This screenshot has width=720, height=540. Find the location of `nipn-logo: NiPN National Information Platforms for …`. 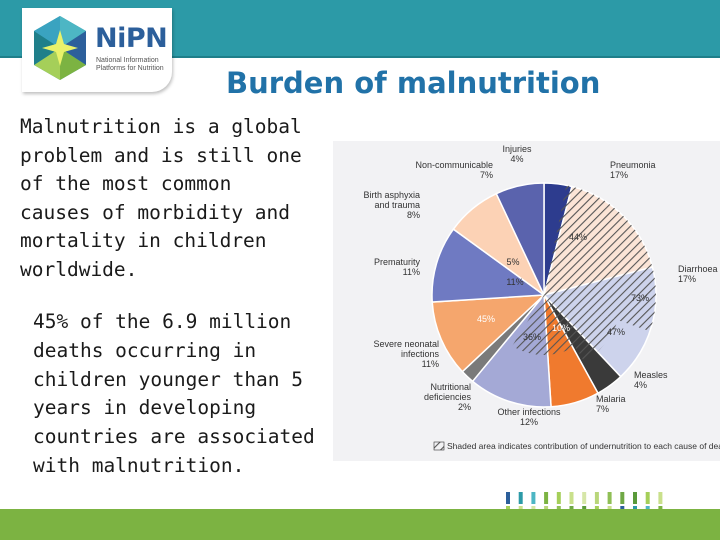

nipn-logo: NiPN National Information Platforms for … is located at coordinates (97, 50).